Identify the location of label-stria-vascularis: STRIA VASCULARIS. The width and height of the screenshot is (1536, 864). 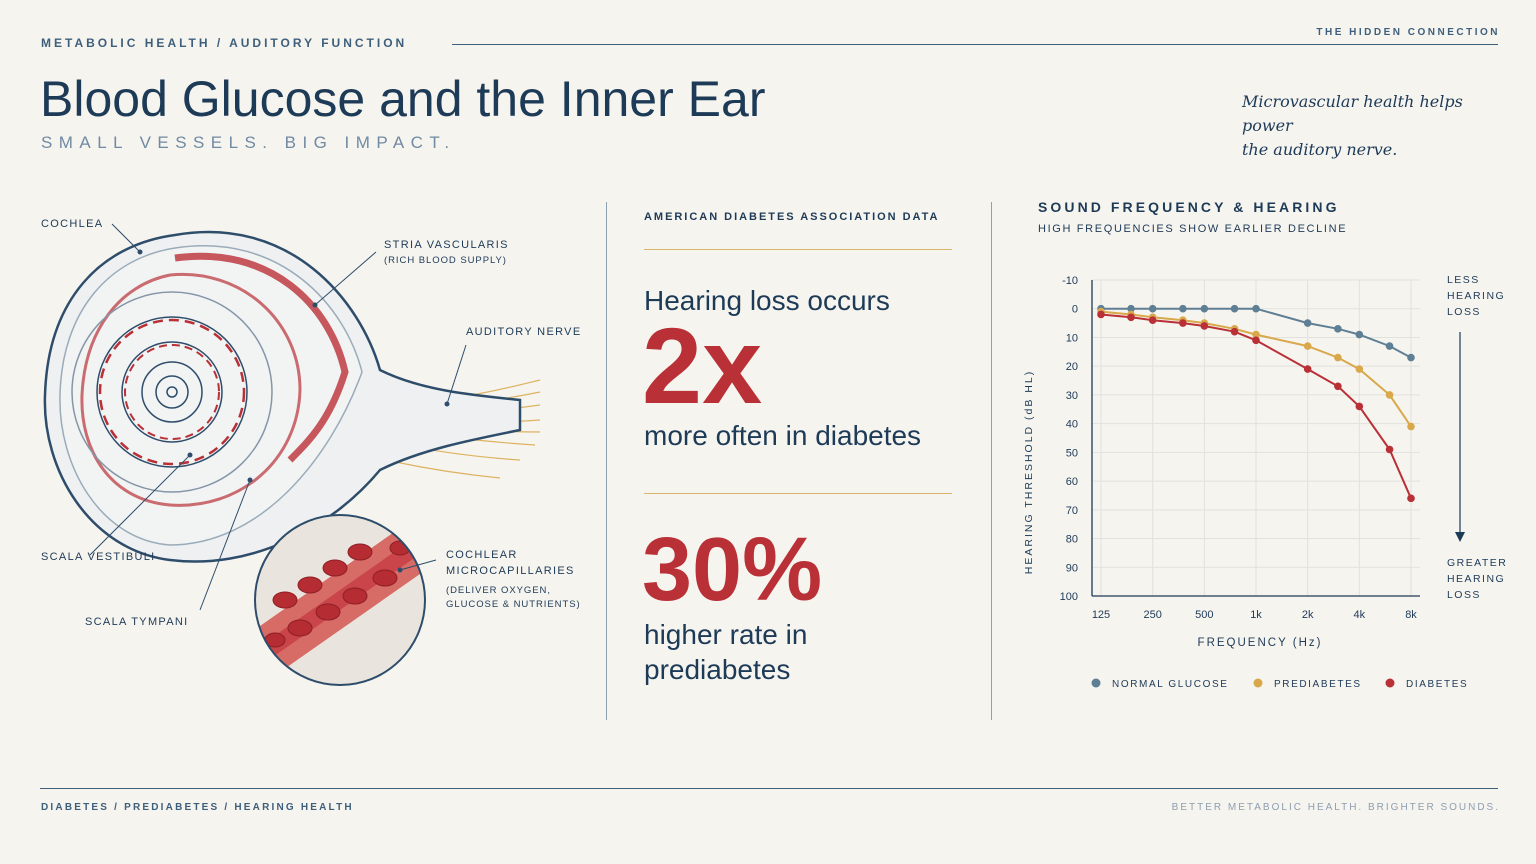
(446, 245).